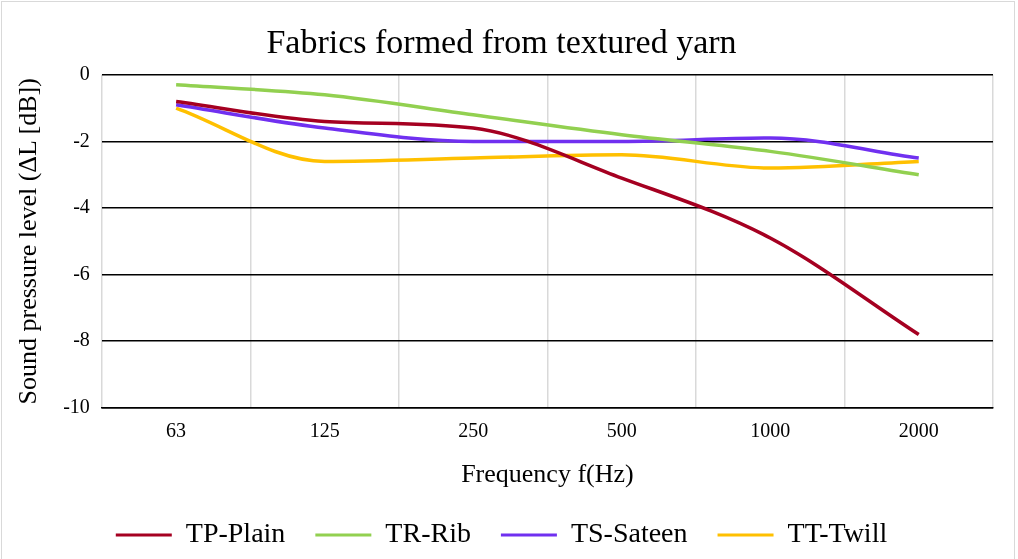 This screenshot has height=559, width=1018. Describe the element at coordinates (76, 406) in the screenshot. I see `y-tick-label: -10` at that location.